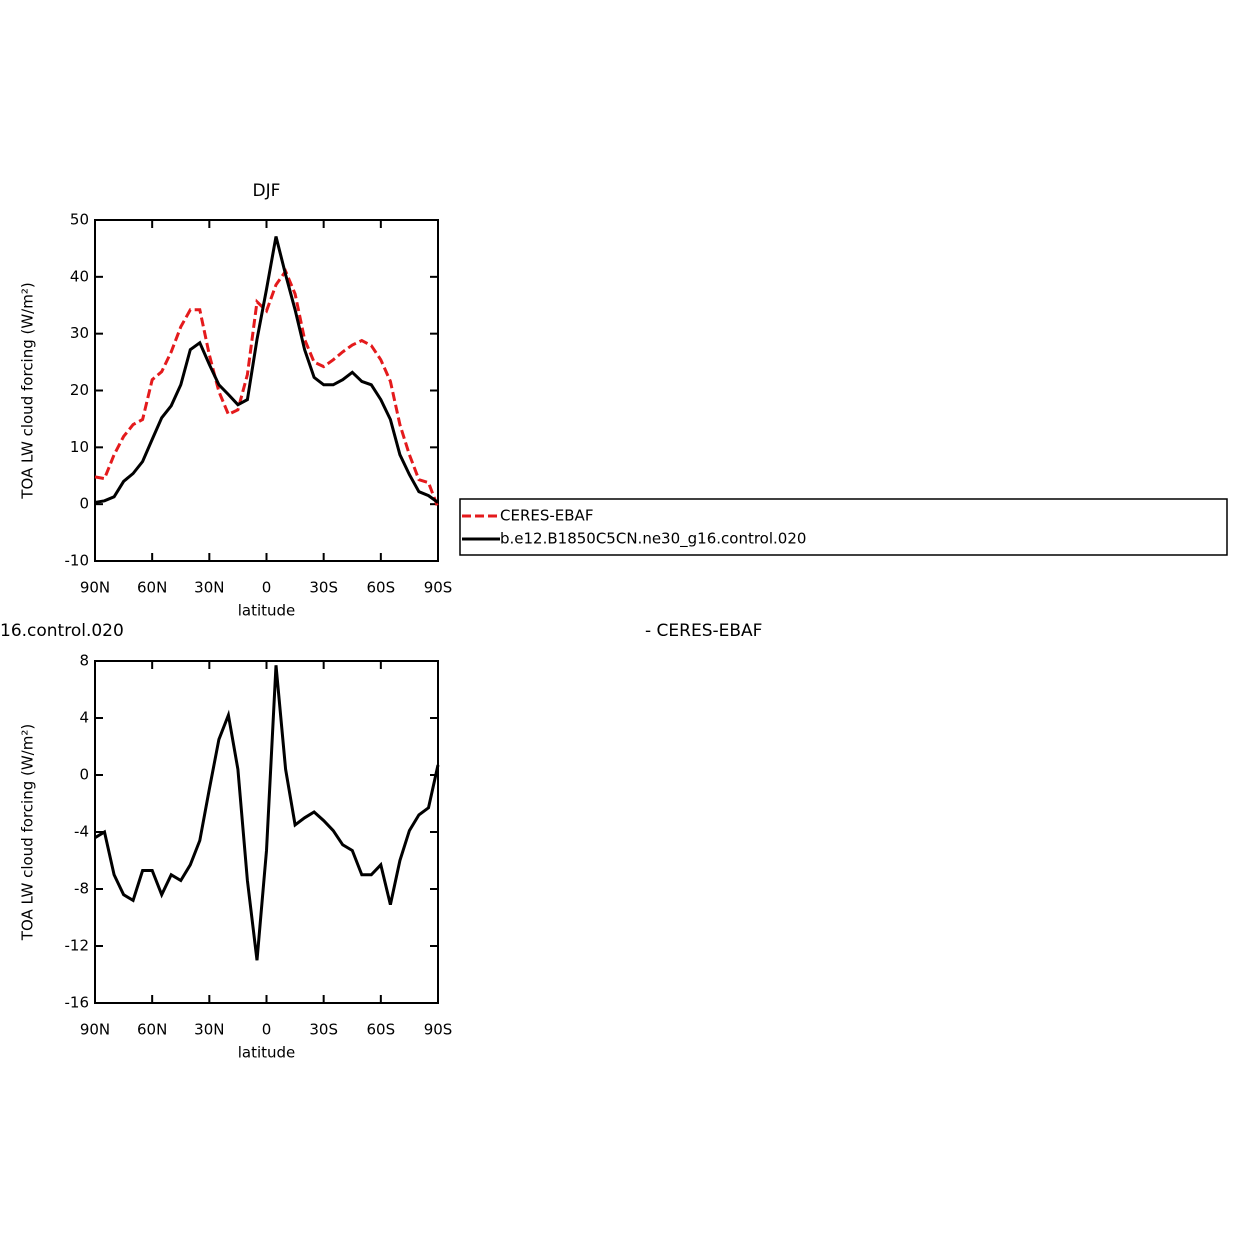 The width and height of the screenshot is (1245, 1241). I want to click on legend-box, so click(843, 527).